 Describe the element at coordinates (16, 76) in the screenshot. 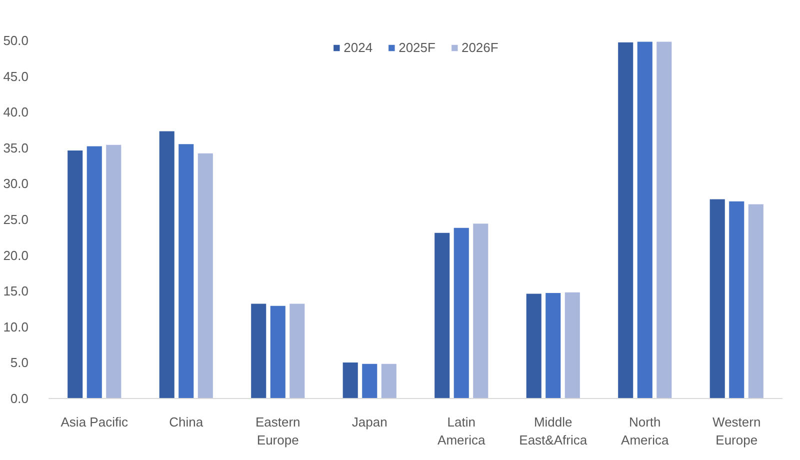

I see `y-tick-label: 45.0` at that location.